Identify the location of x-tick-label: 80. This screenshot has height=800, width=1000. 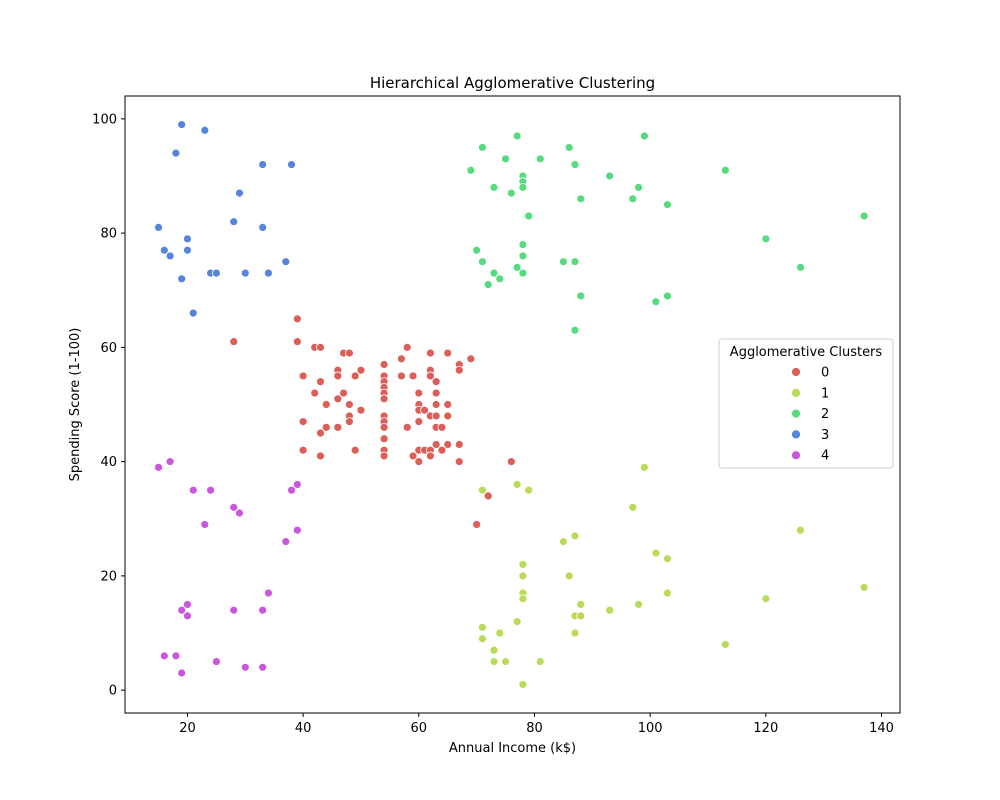
(534, 728).